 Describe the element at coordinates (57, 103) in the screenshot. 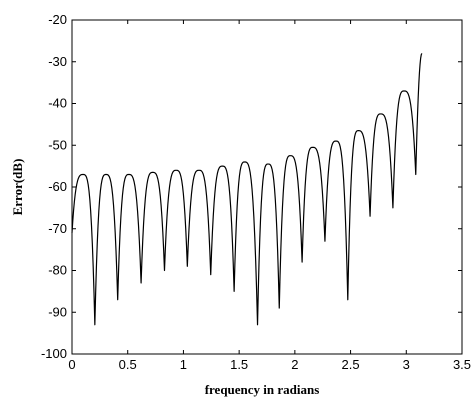

I see `y-tick-label: -40` at that location.